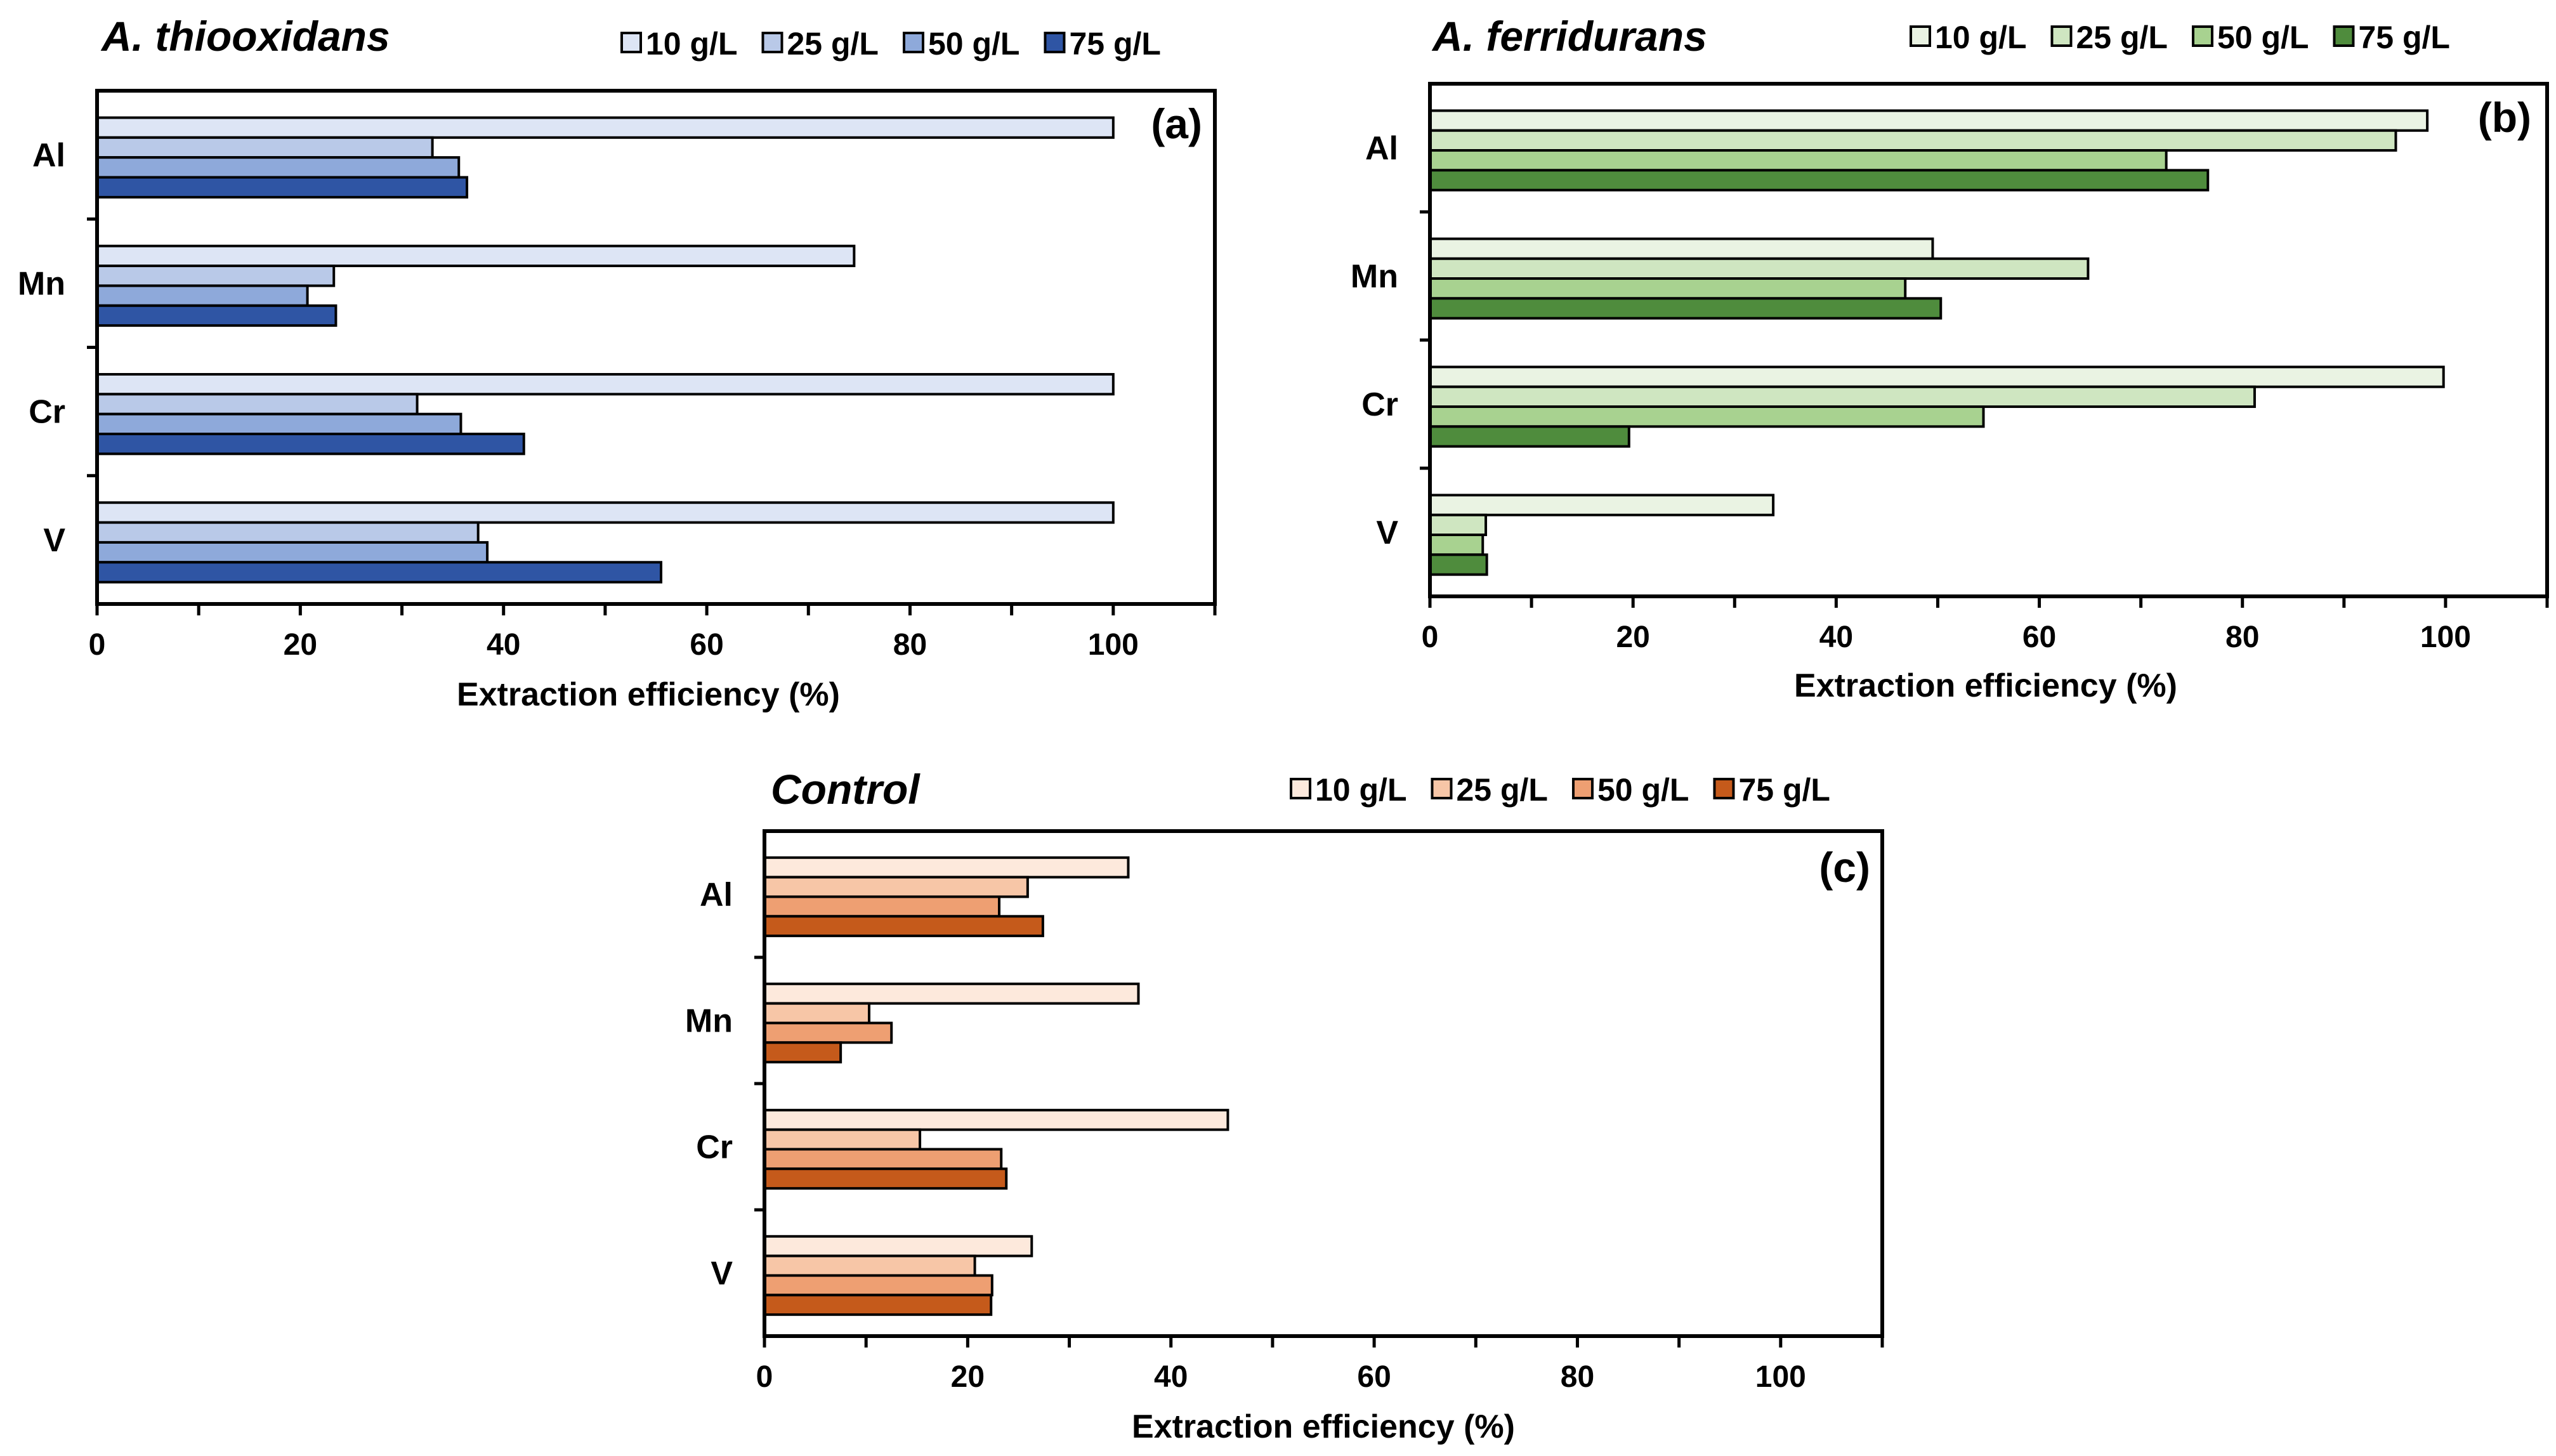 The image size is (2556, 1456). I want to click on panel-label: (c), so click(1844, 867).